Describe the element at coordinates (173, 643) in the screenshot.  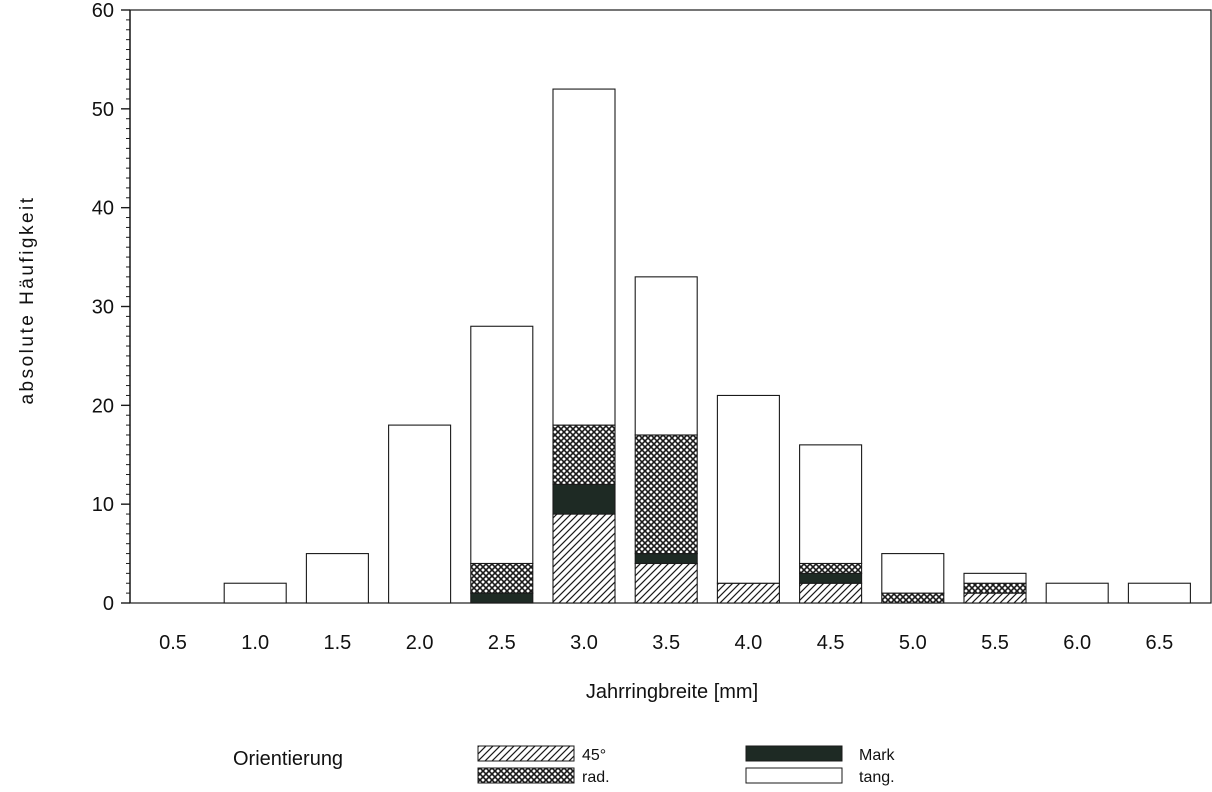
I see `x-tick-label: 0.5` at that location.